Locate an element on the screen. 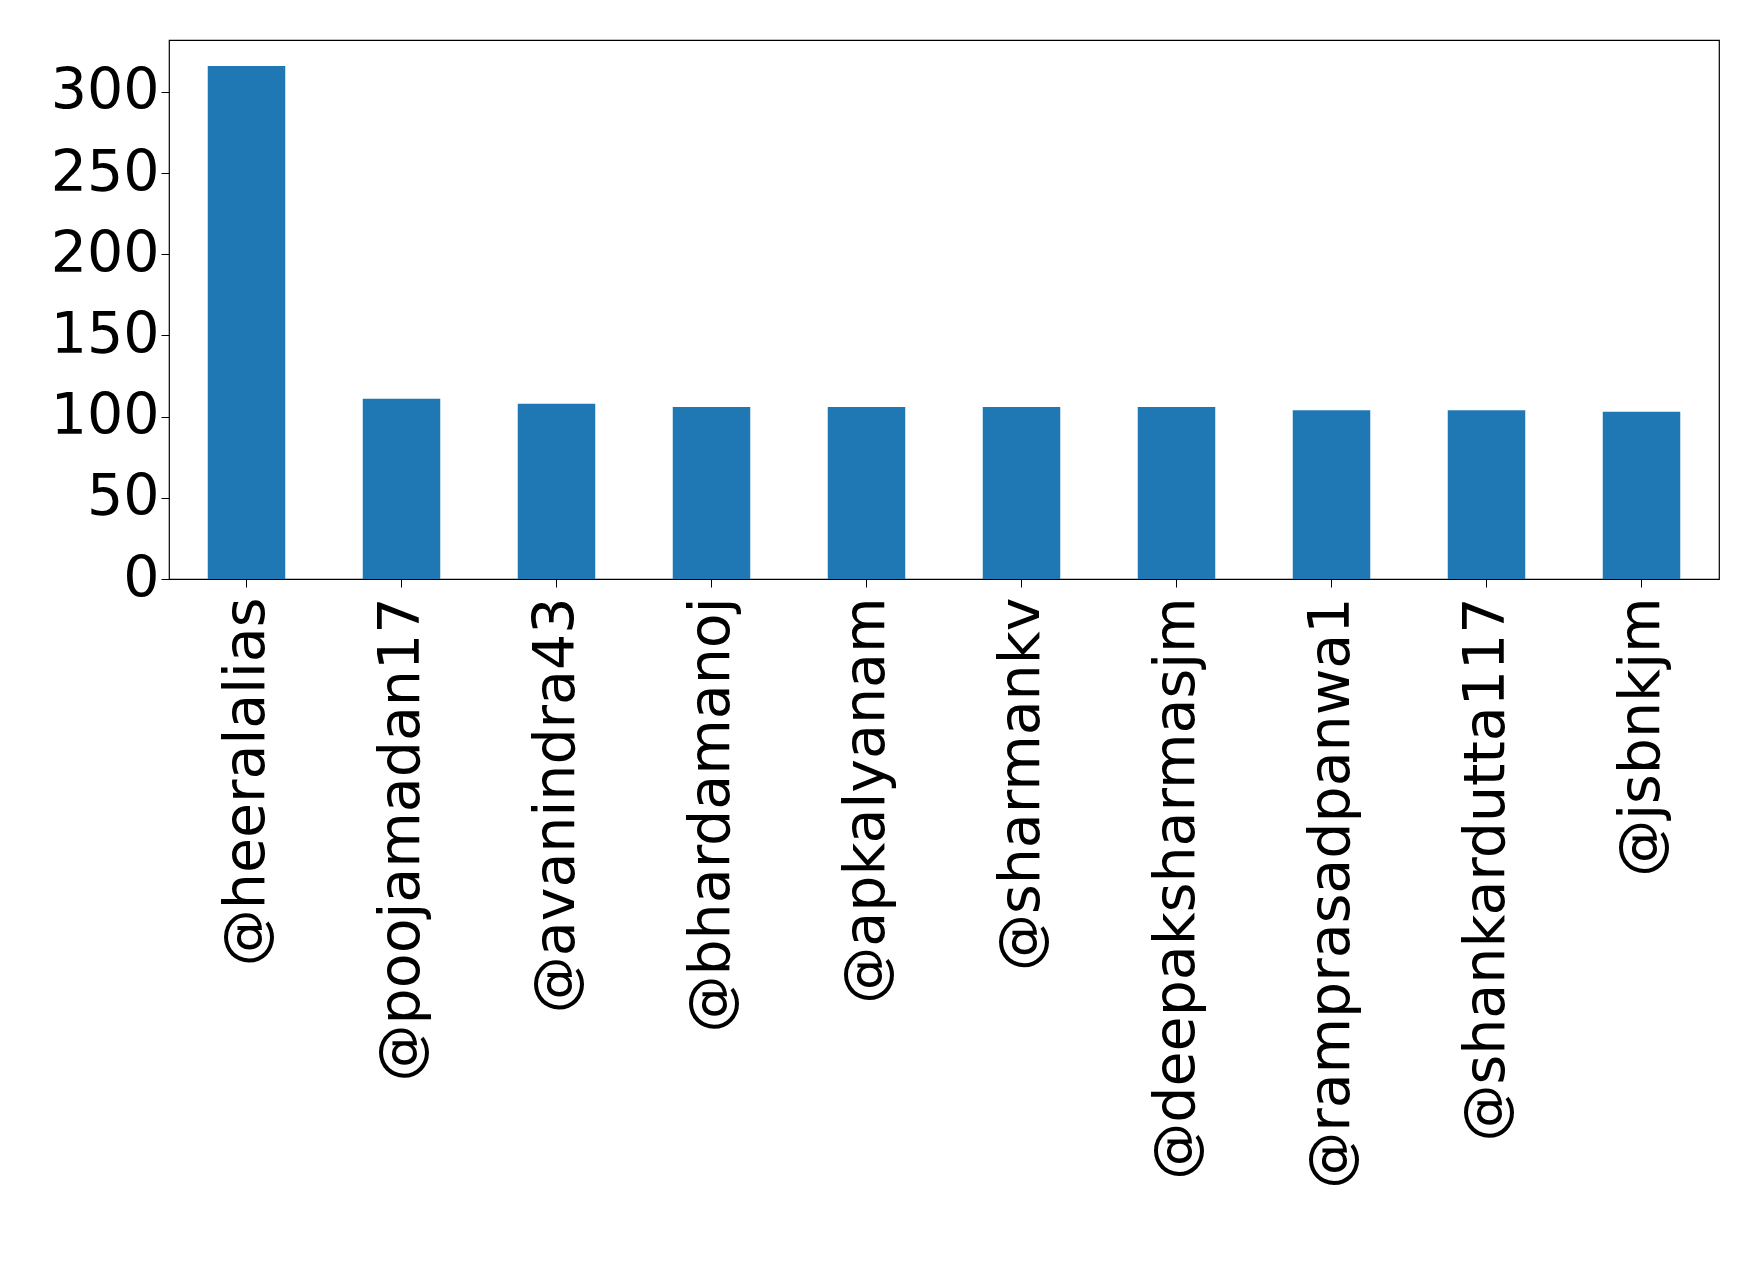 This screenshot has width=1759, height=1276. y-tick-label: 300 is located at coordinates (105, 89).